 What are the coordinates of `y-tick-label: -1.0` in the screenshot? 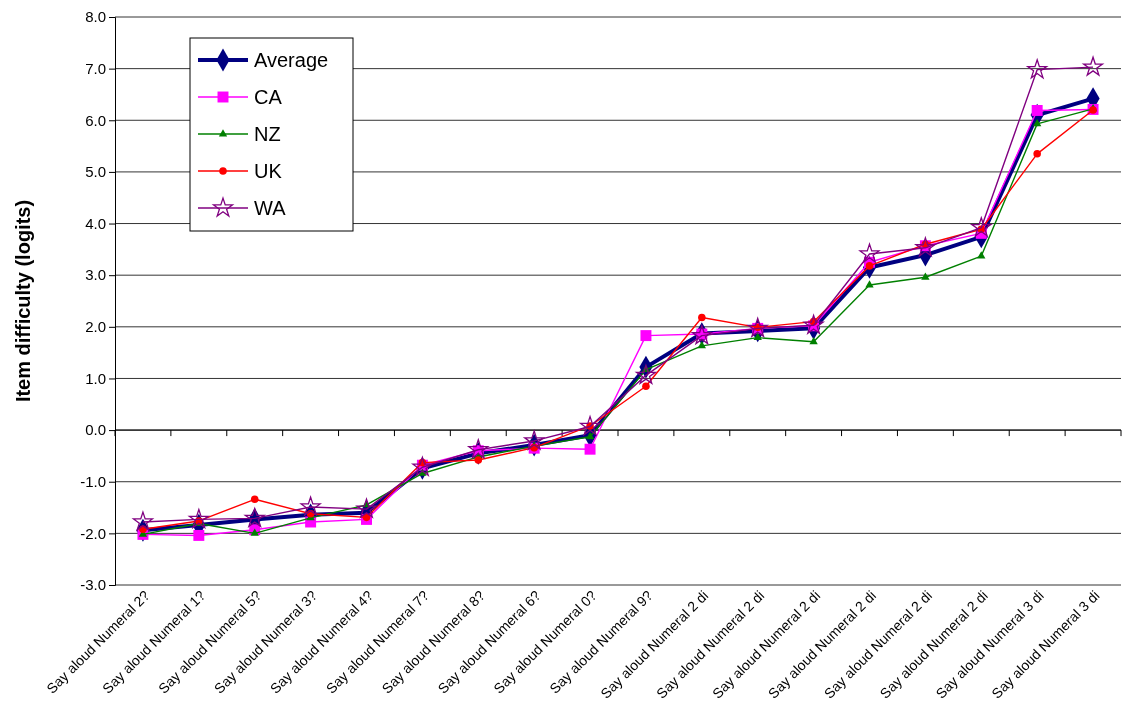 It's located at (93, 482).